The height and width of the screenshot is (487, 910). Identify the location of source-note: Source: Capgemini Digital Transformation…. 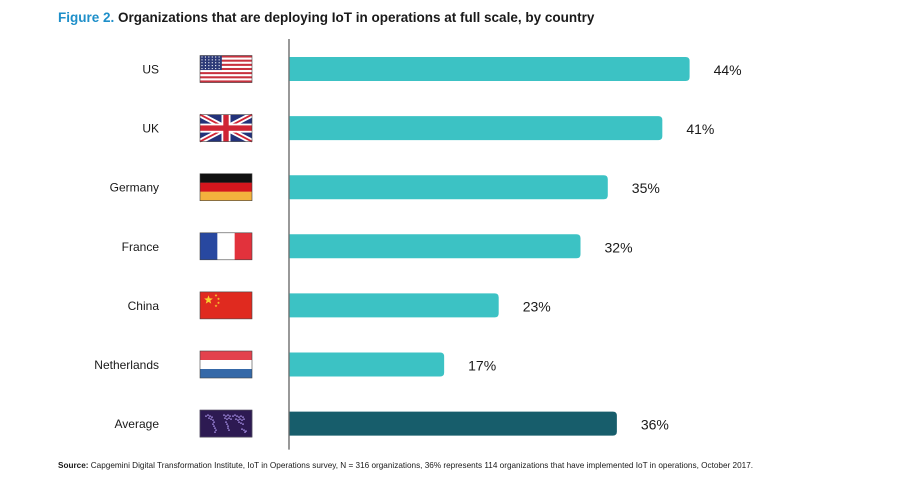
(405, 465).